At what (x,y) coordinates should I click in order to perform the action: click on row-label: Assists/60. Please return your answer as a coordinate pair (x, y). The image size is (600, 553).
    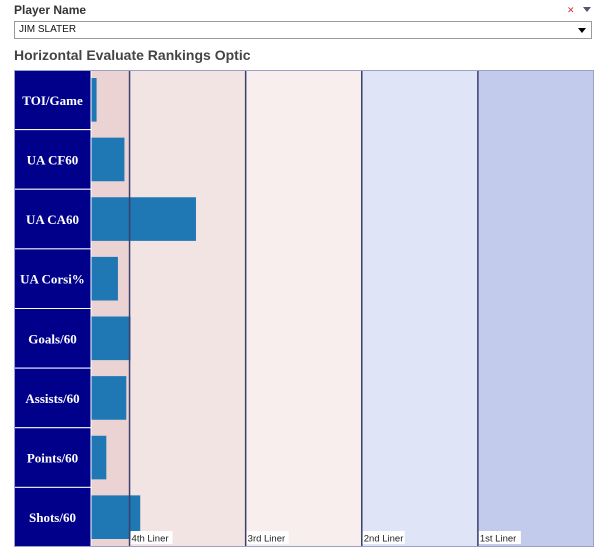
    Looking at the image, I should click on (52, 398).